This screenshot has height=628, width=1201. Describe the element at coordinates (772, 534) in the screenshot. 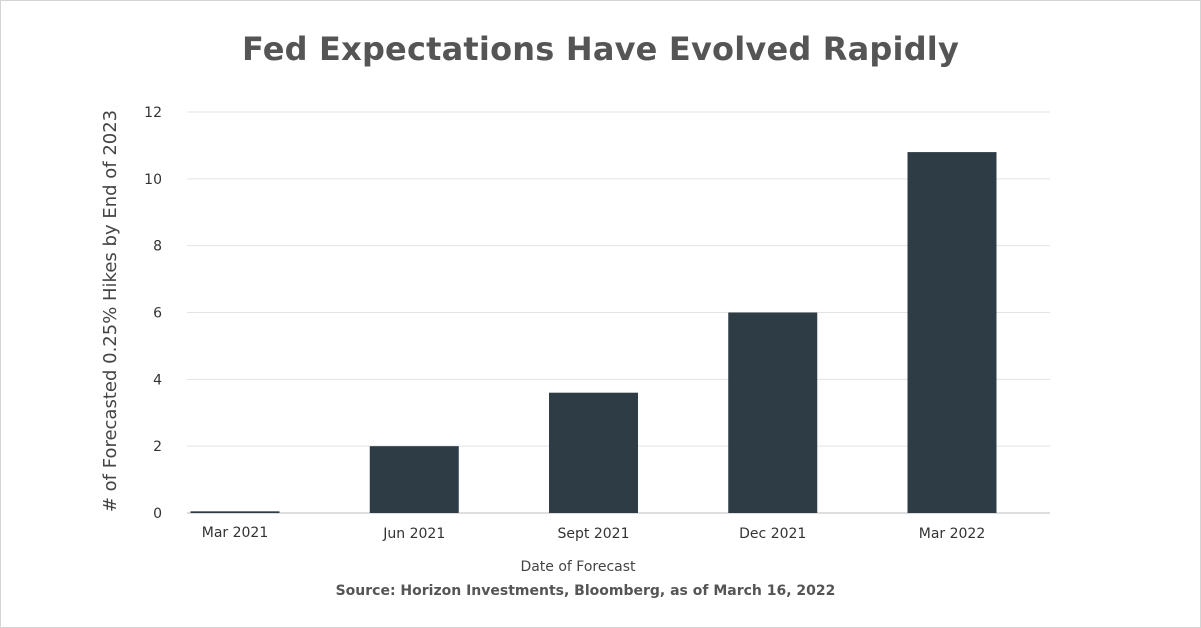

I see `x-tick-label: Dec 2021` at that location.